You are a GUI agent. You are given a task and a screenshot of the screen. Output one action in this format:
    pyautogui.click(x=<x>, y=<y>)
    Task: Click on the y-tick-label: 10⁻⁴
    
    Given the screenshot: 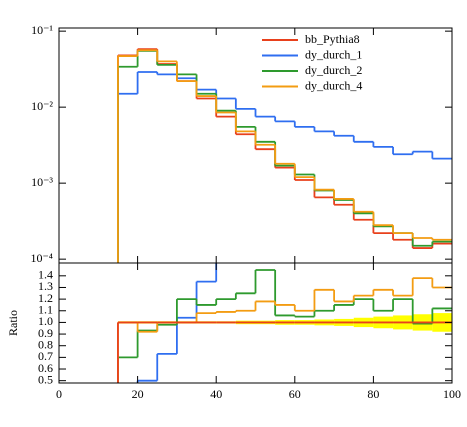 What is the action you would take?
    pyautogui.click(x=41, y=258)
    